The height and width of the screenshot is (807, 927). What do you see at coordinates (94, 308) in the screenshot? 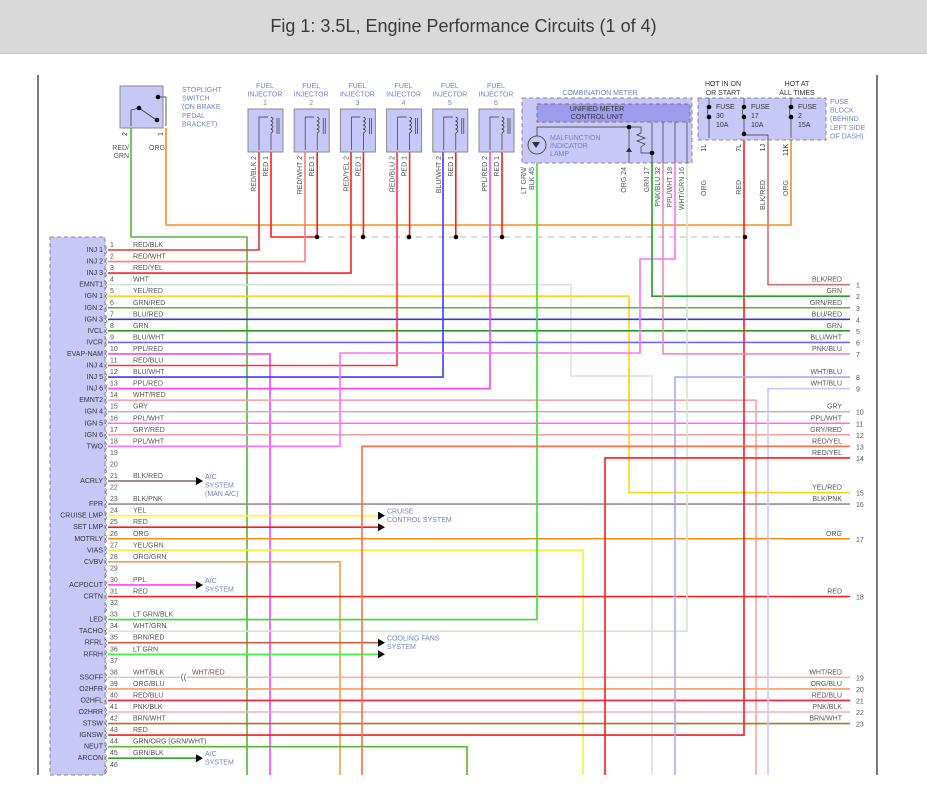
I see `ecm-pin-name: IGN 2` at bounding box center [94, 308].